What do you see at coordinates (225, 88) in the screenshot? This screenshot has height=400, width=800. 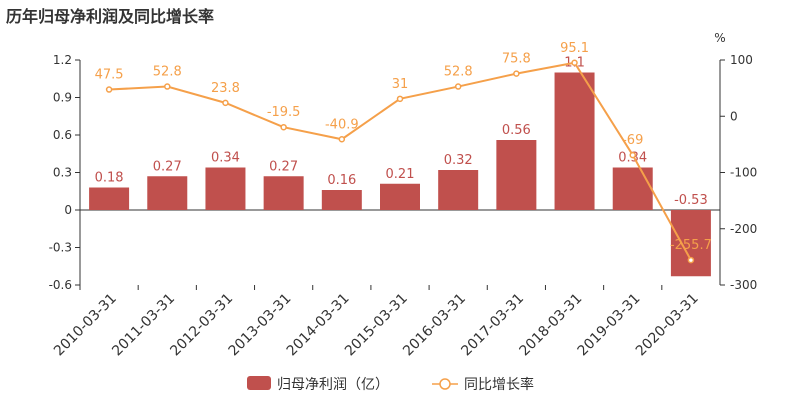 I see `growth-data-label: 23.8` at bounding box center [225, 88].